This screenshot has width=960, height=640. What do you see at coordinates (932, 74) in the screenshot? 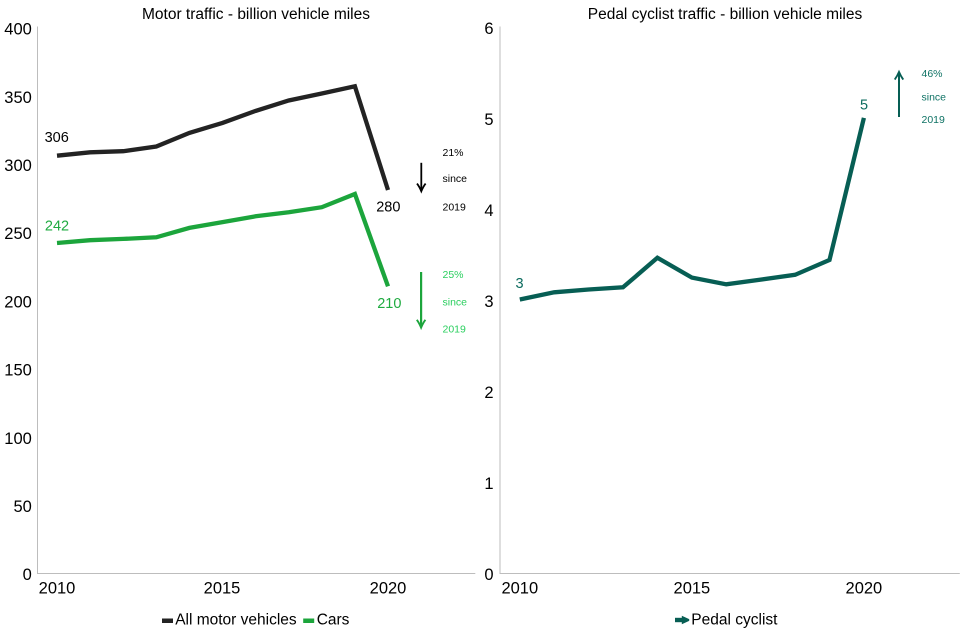
I see `svg-text: 46%` at bounding box center [932, 74].